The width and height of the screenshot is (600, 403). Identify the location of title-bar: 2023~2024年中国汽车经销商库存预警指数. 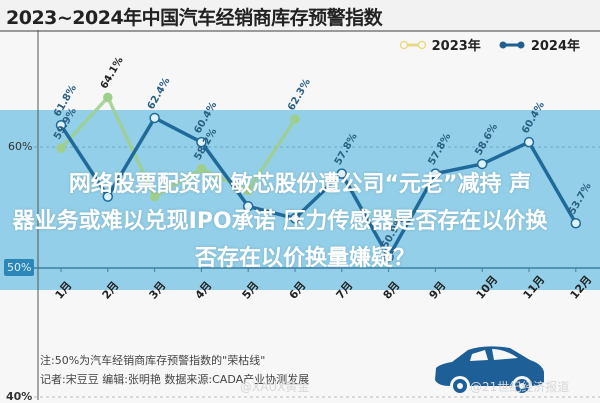
(300, 16).